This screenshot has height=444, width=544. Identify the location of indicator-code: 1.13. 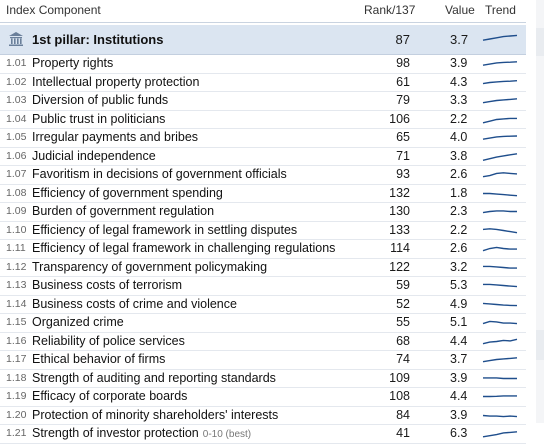
(16, 285).